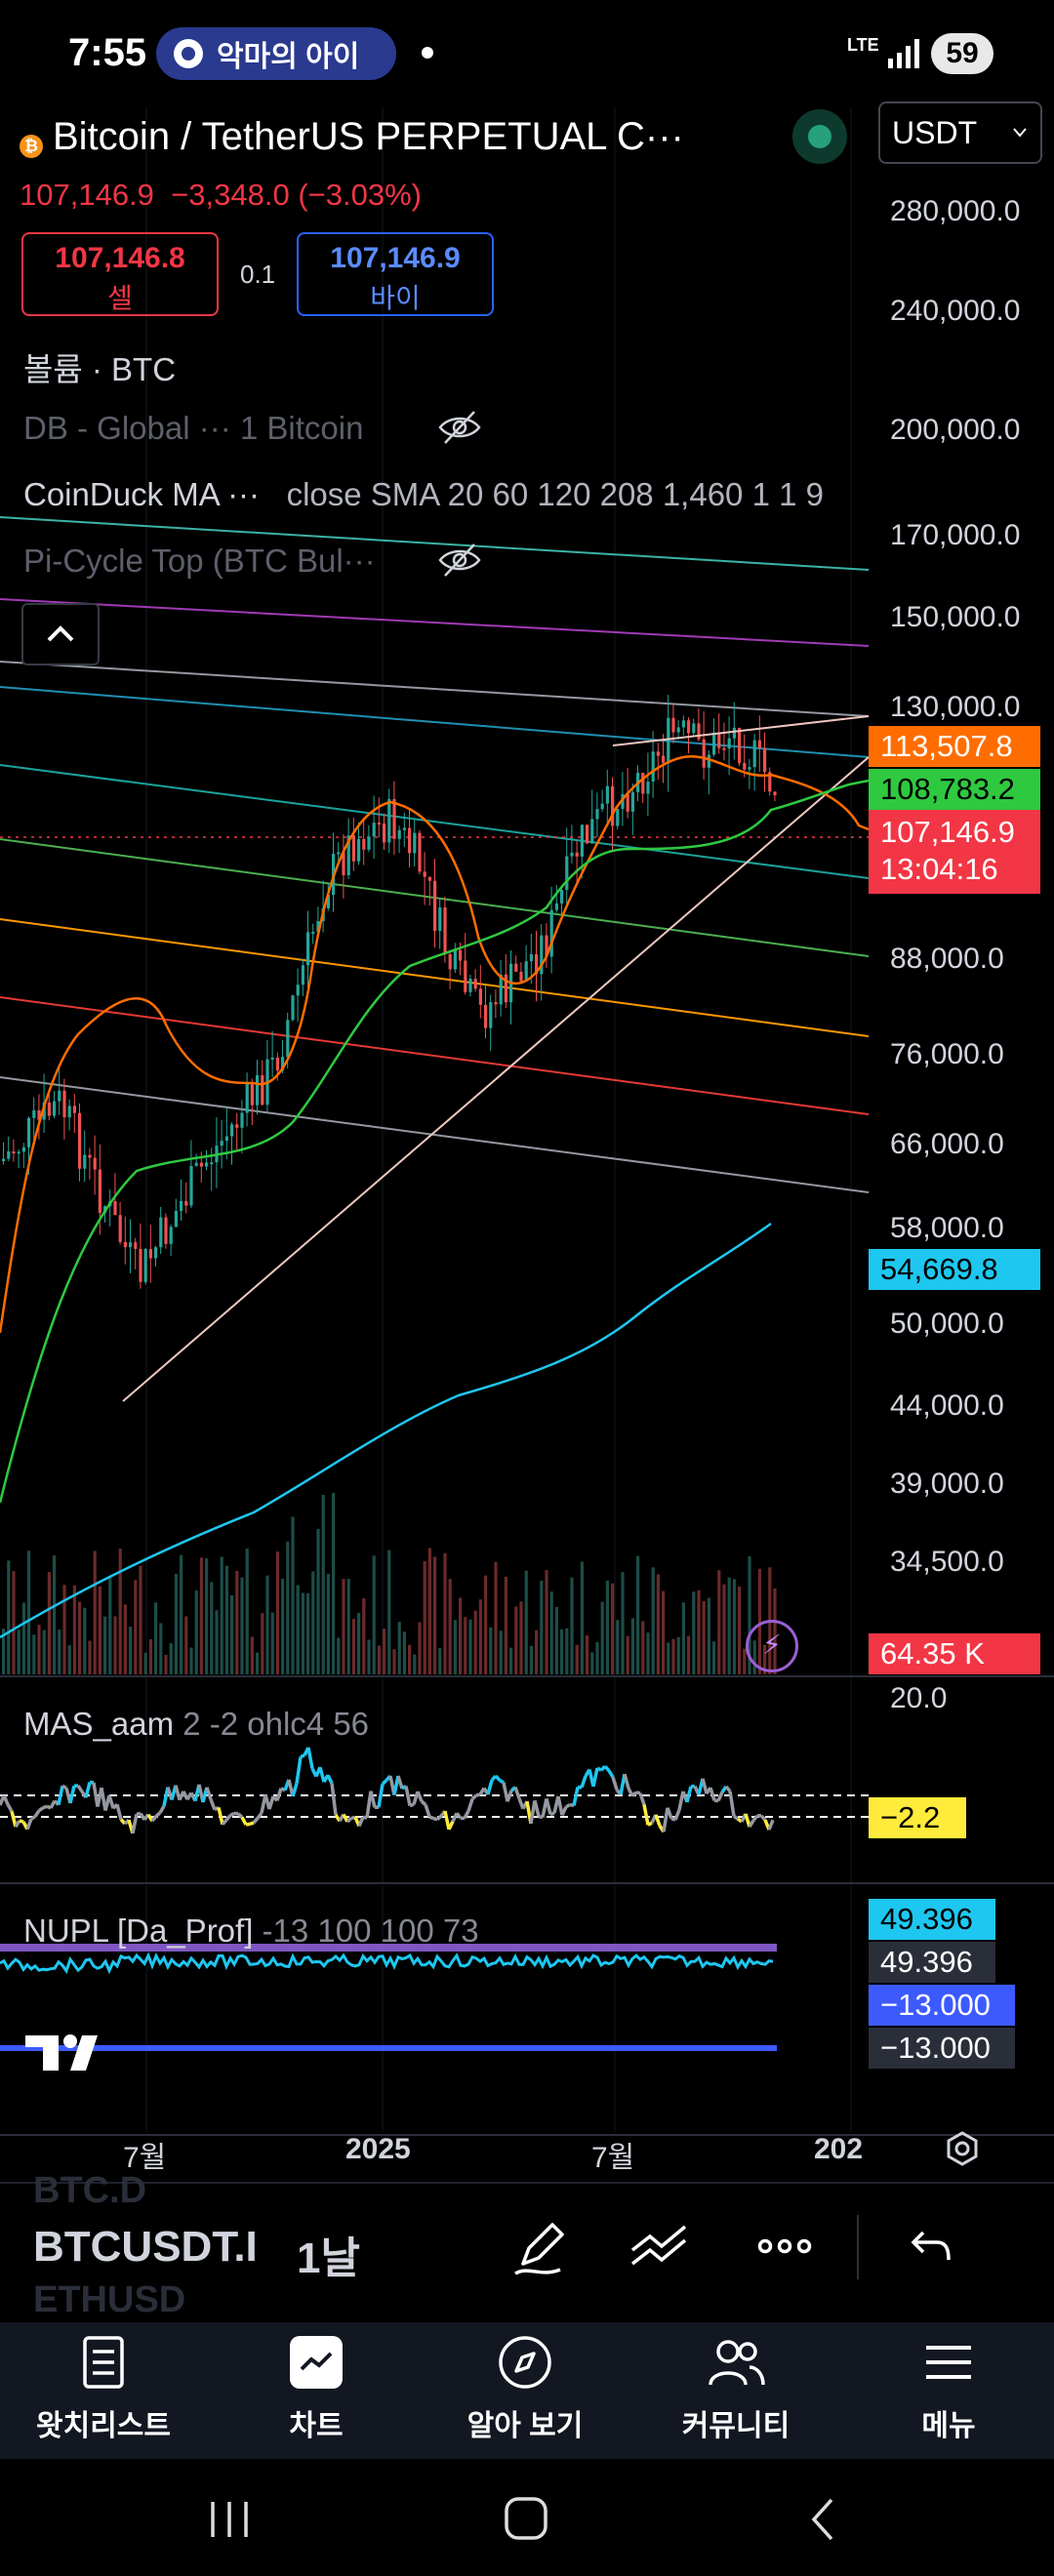  Describe the element at coordinates (193, 428) in the screenshot. I see `db-global-indicator-label: DB - Global ··· 1 Bitcoin` at that location.